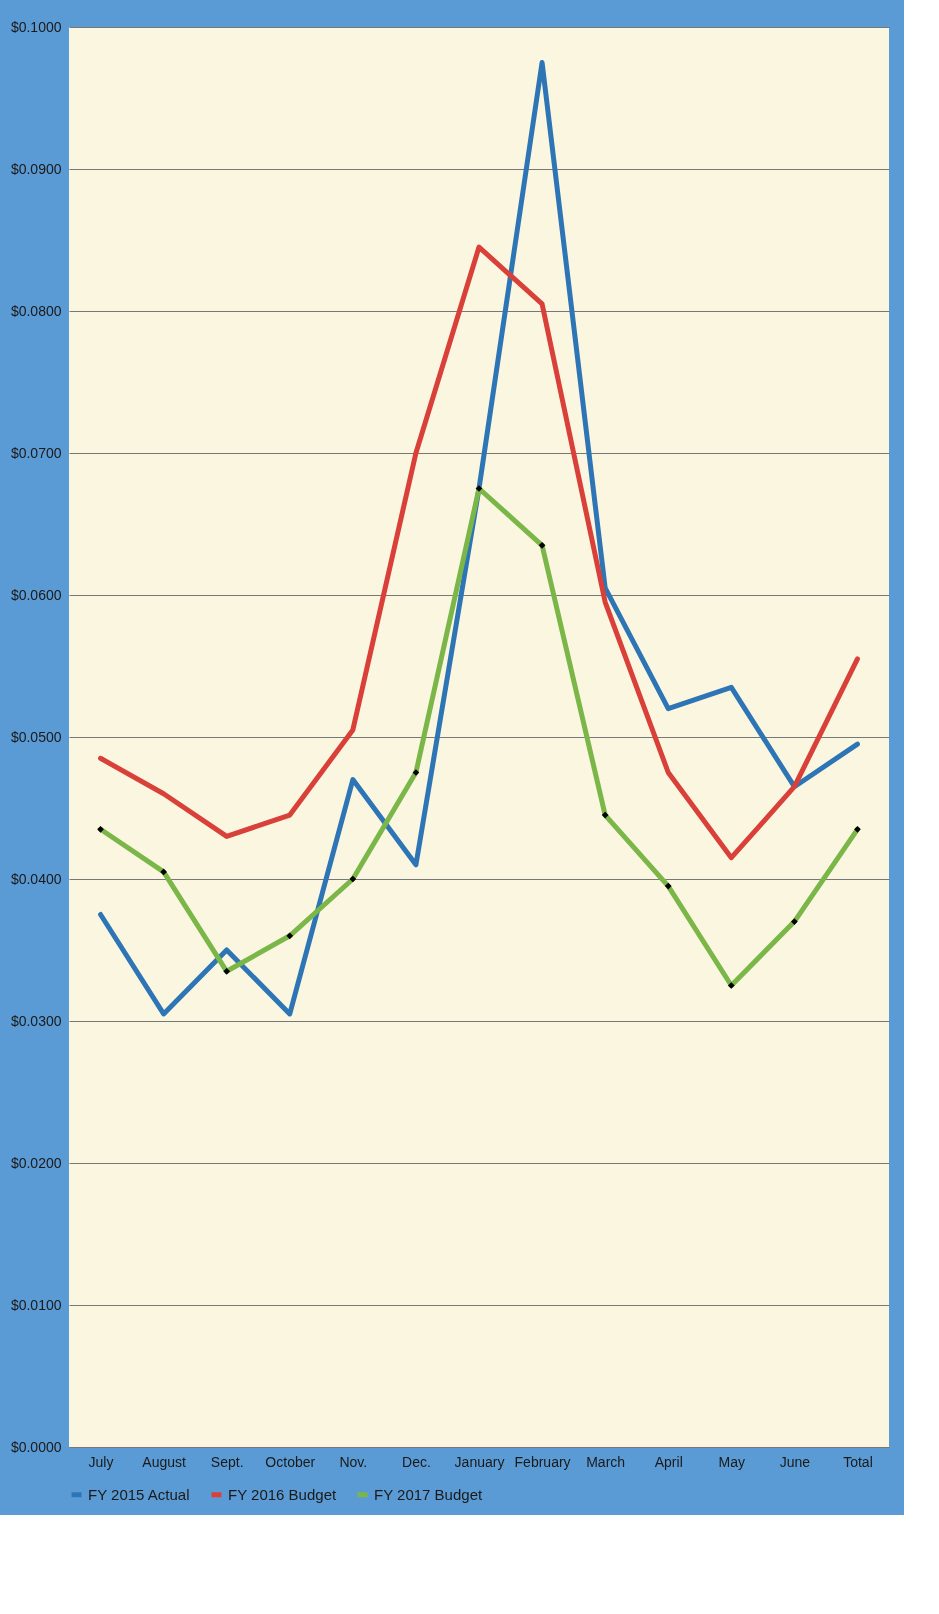 This screenshot has width=939, height=1614. Describe the element at coordinates (36, 1162) in the screenshot. I see `y-tick-label: $0.0200` at that location.